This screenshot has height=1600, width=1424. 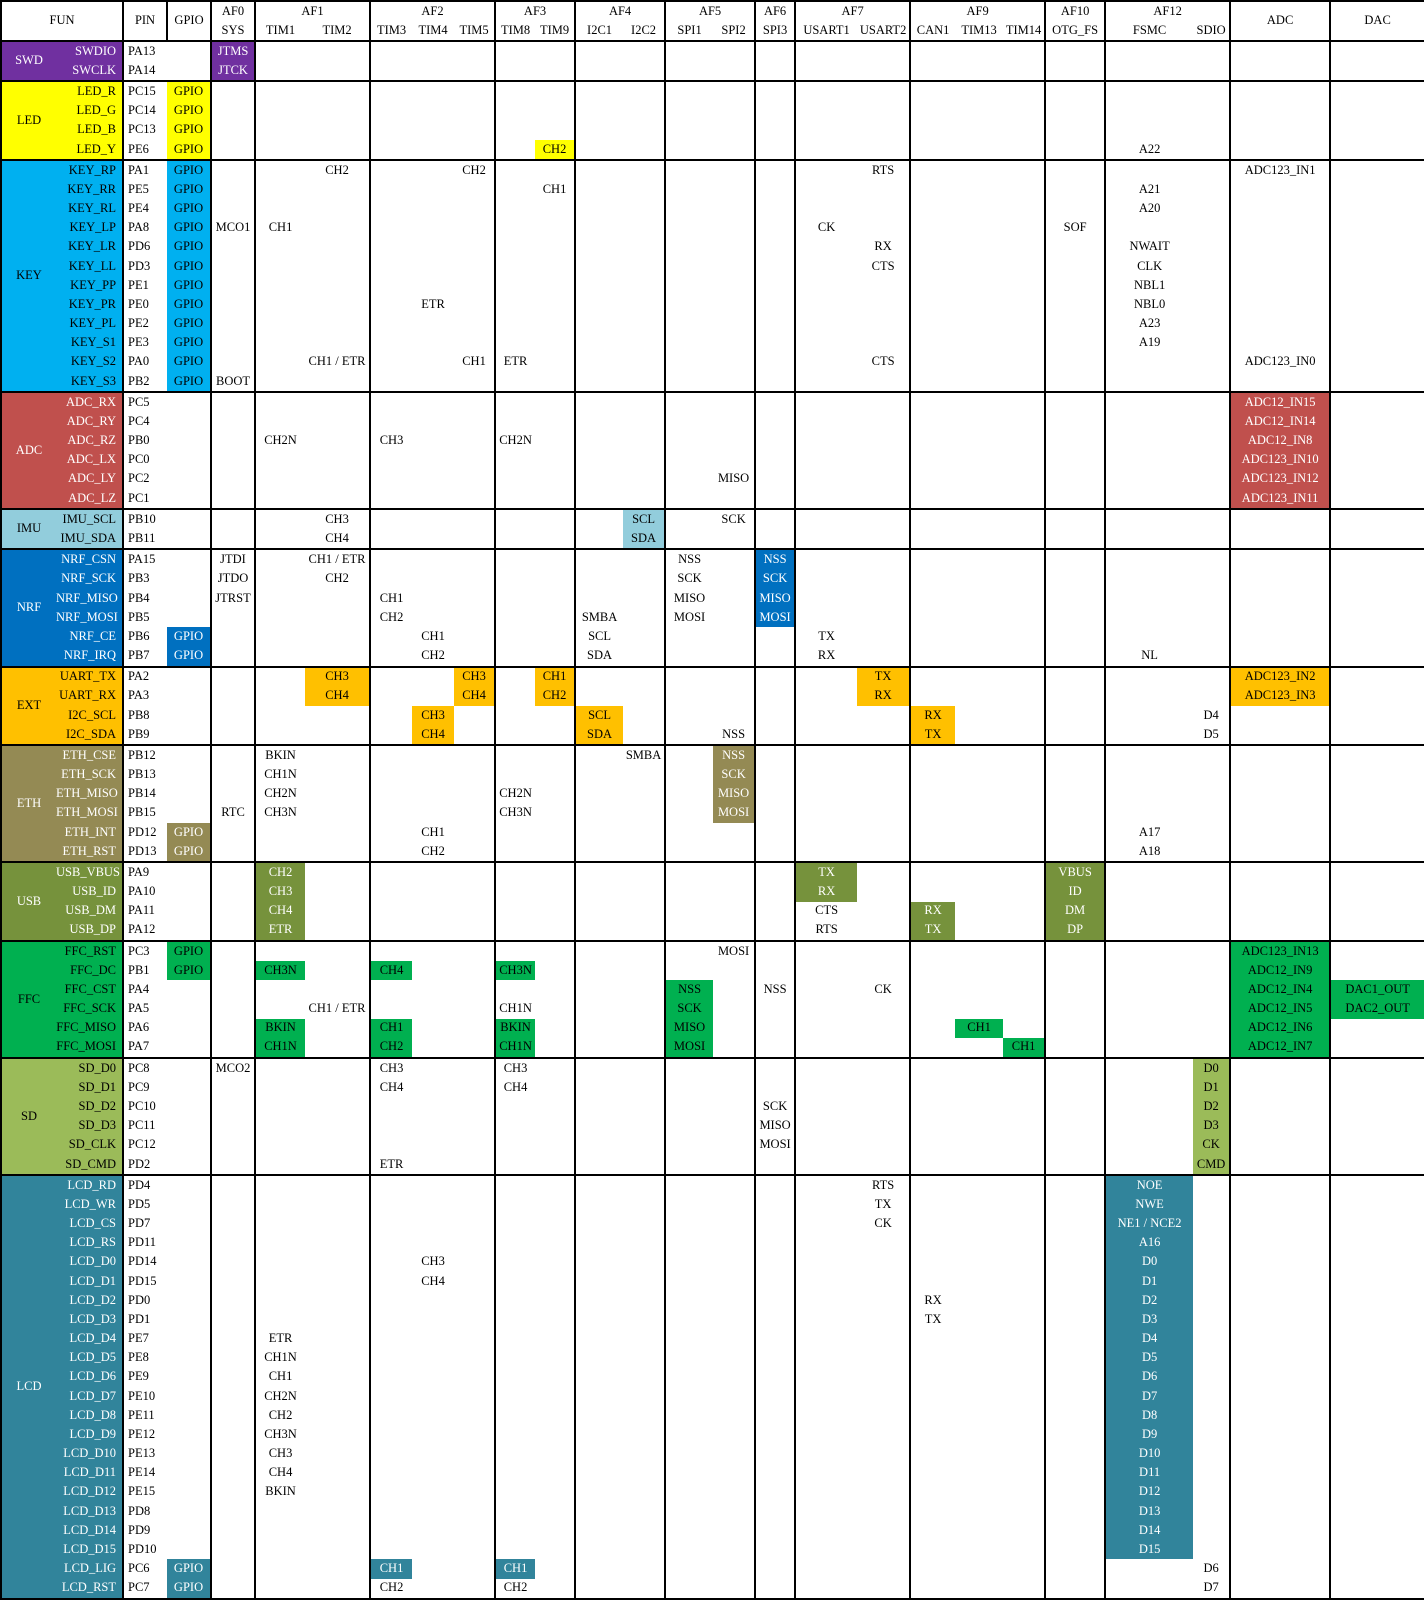 What do you see at coordinates (734, 519) in the screenshot?
I see `cell-spi2: SCK` at bounding box center [734, 519].